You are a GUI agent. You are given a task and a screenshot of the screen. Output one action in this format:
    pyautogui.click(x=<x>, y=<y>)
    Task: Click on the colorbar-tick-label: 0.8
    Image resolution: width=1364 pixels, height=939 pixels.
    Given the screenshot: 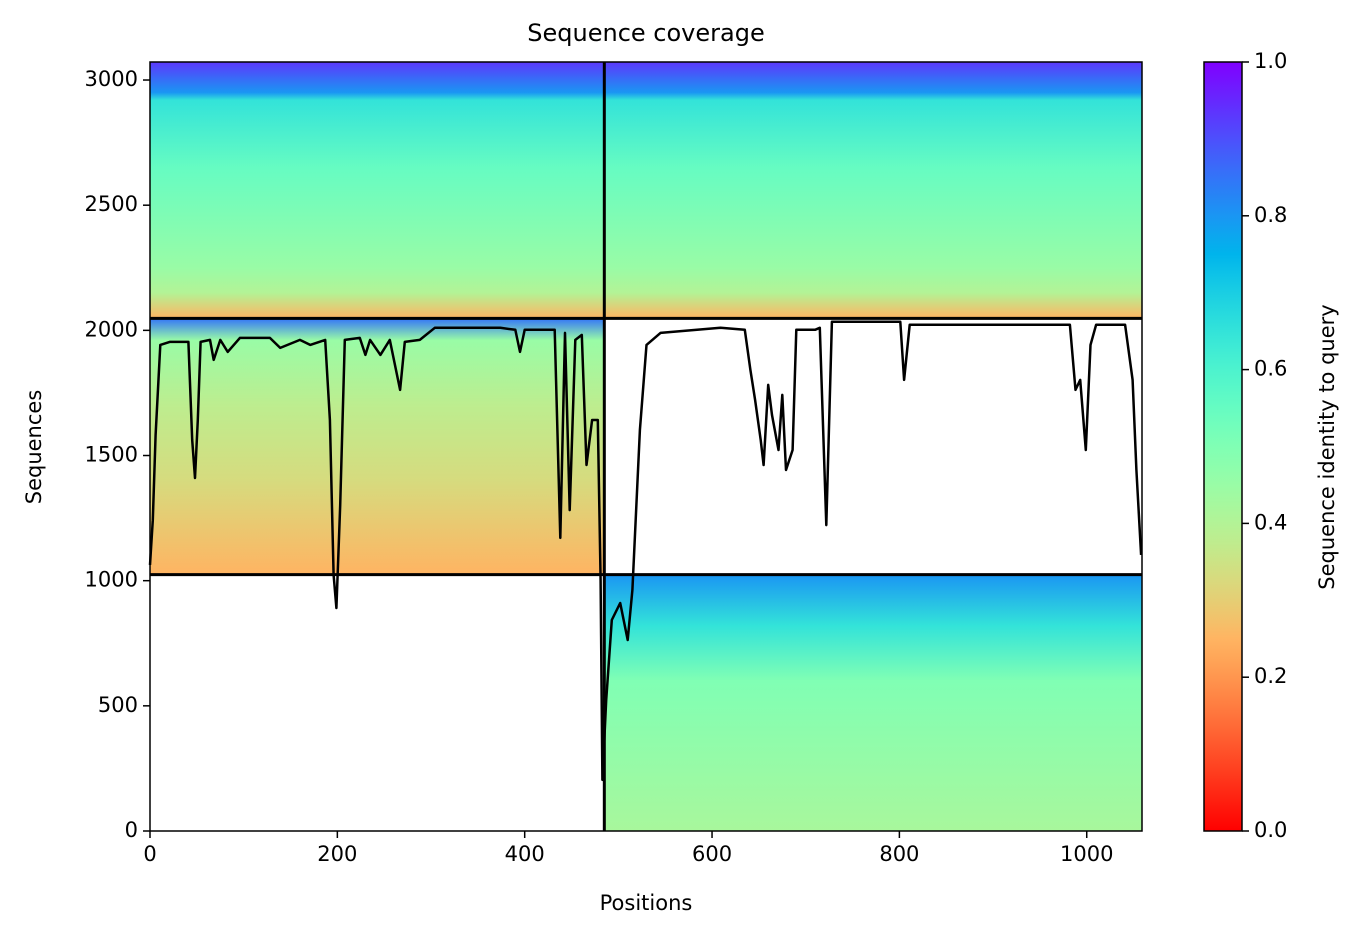 What is the action you would take?
    pyautogui.click(x=1270, y=215)
    